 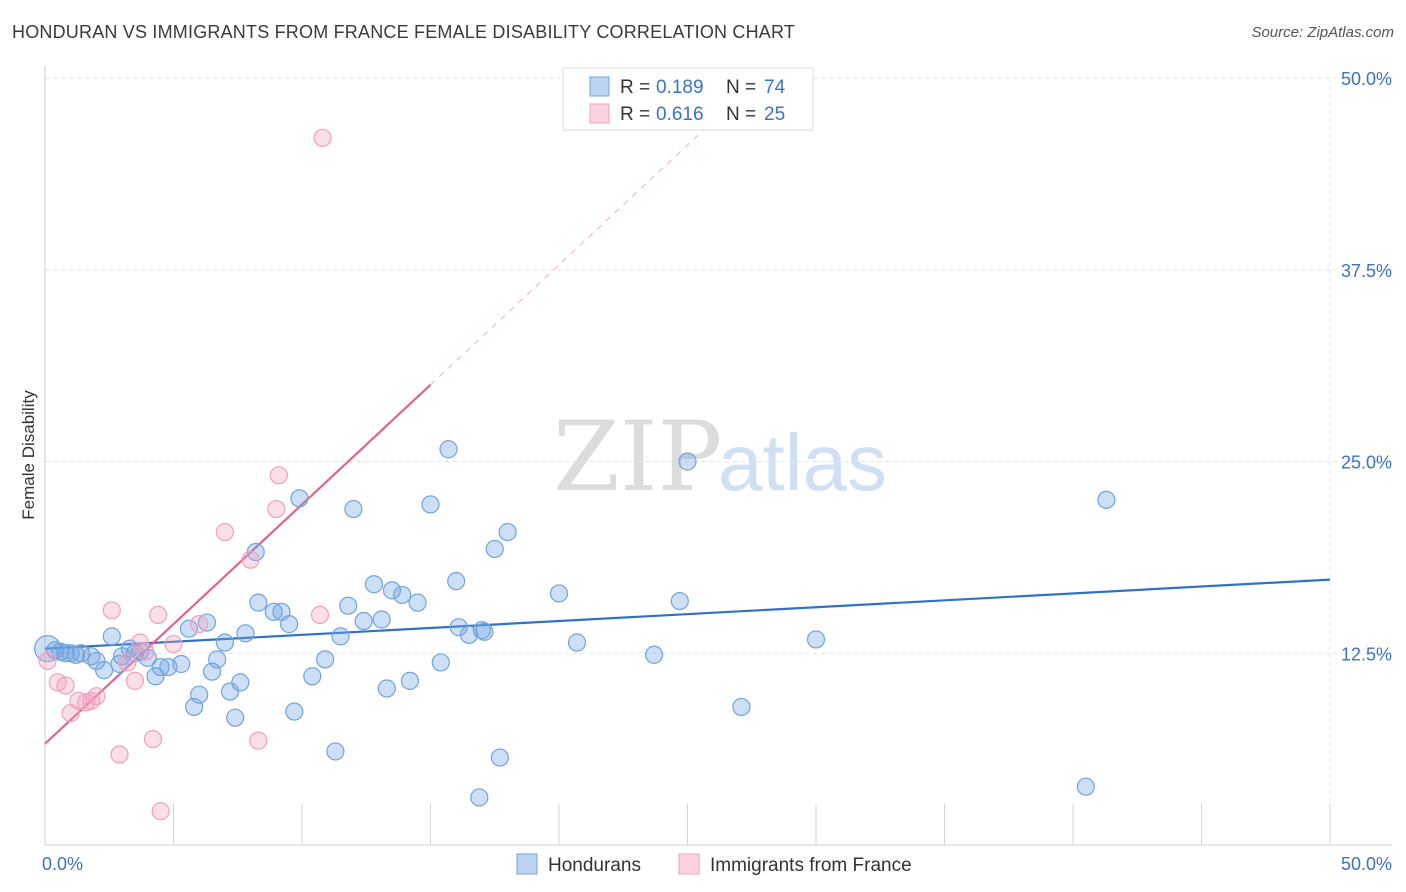 What do you see at coordinates (741, 114) in the screenshot?
I see `legend-n-label-2: N =` at bounding box center [741, 114].